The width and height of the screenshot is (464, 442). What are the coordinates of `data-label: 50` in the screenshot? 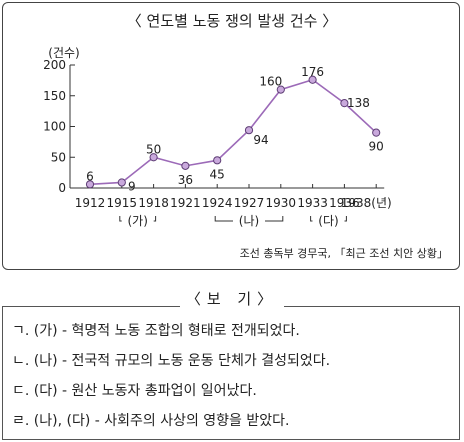 It's located at (153, 149).